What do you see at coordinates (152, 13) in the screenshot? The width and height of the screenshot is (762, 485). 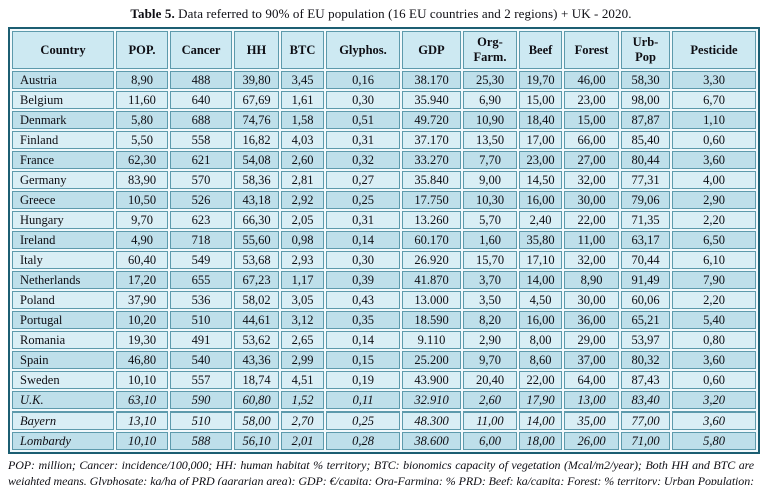 I see `table-caption-label: Table 5.` at bounding box center [152, 13].